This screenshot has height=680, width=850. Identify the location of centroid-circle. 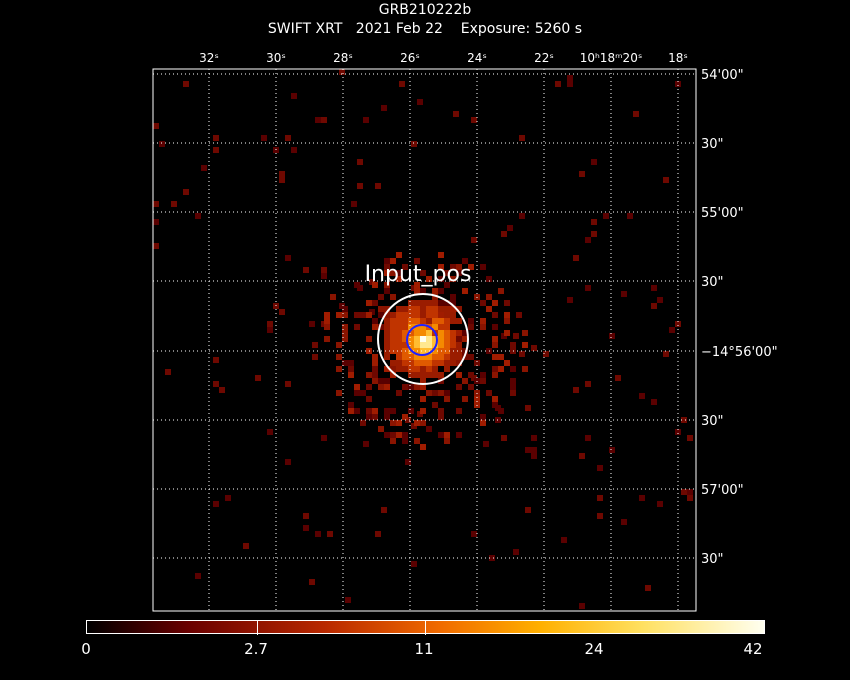
(422, 340).